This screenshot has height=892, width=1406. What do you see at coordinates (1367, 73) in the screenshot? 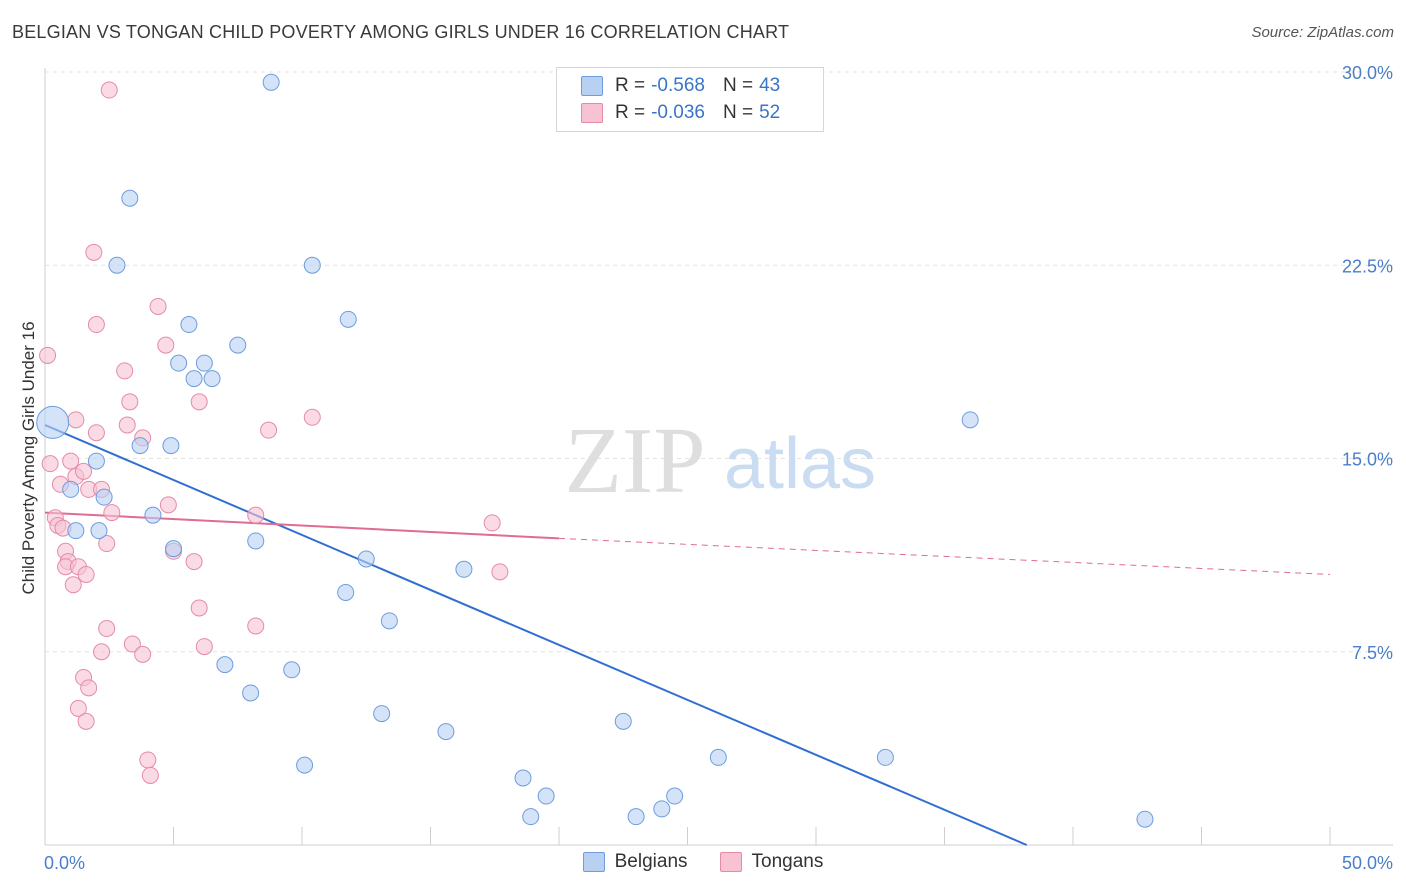
I see `y-tick-label: 30.0%` at bounding box center [1367, 73].